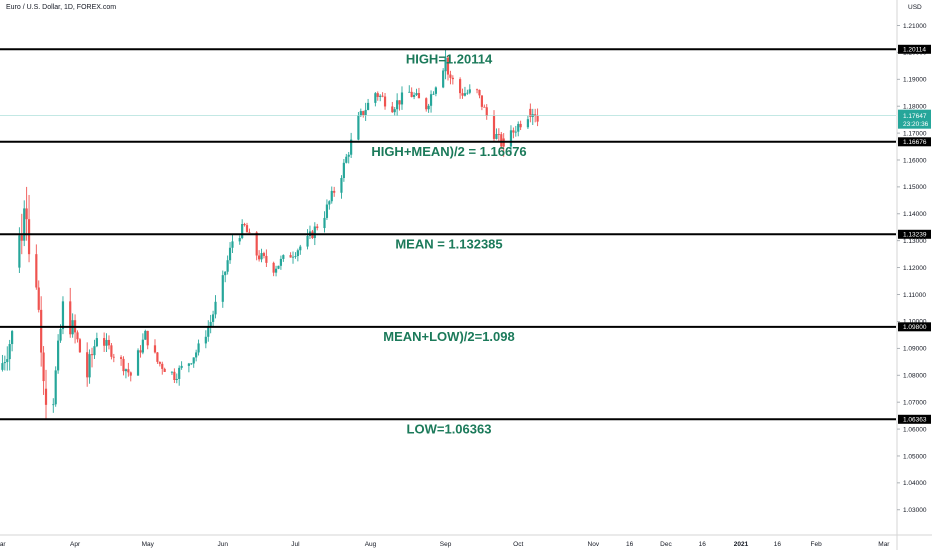  I want to click on y-tick-label: 1.05000, so click(915, 456).